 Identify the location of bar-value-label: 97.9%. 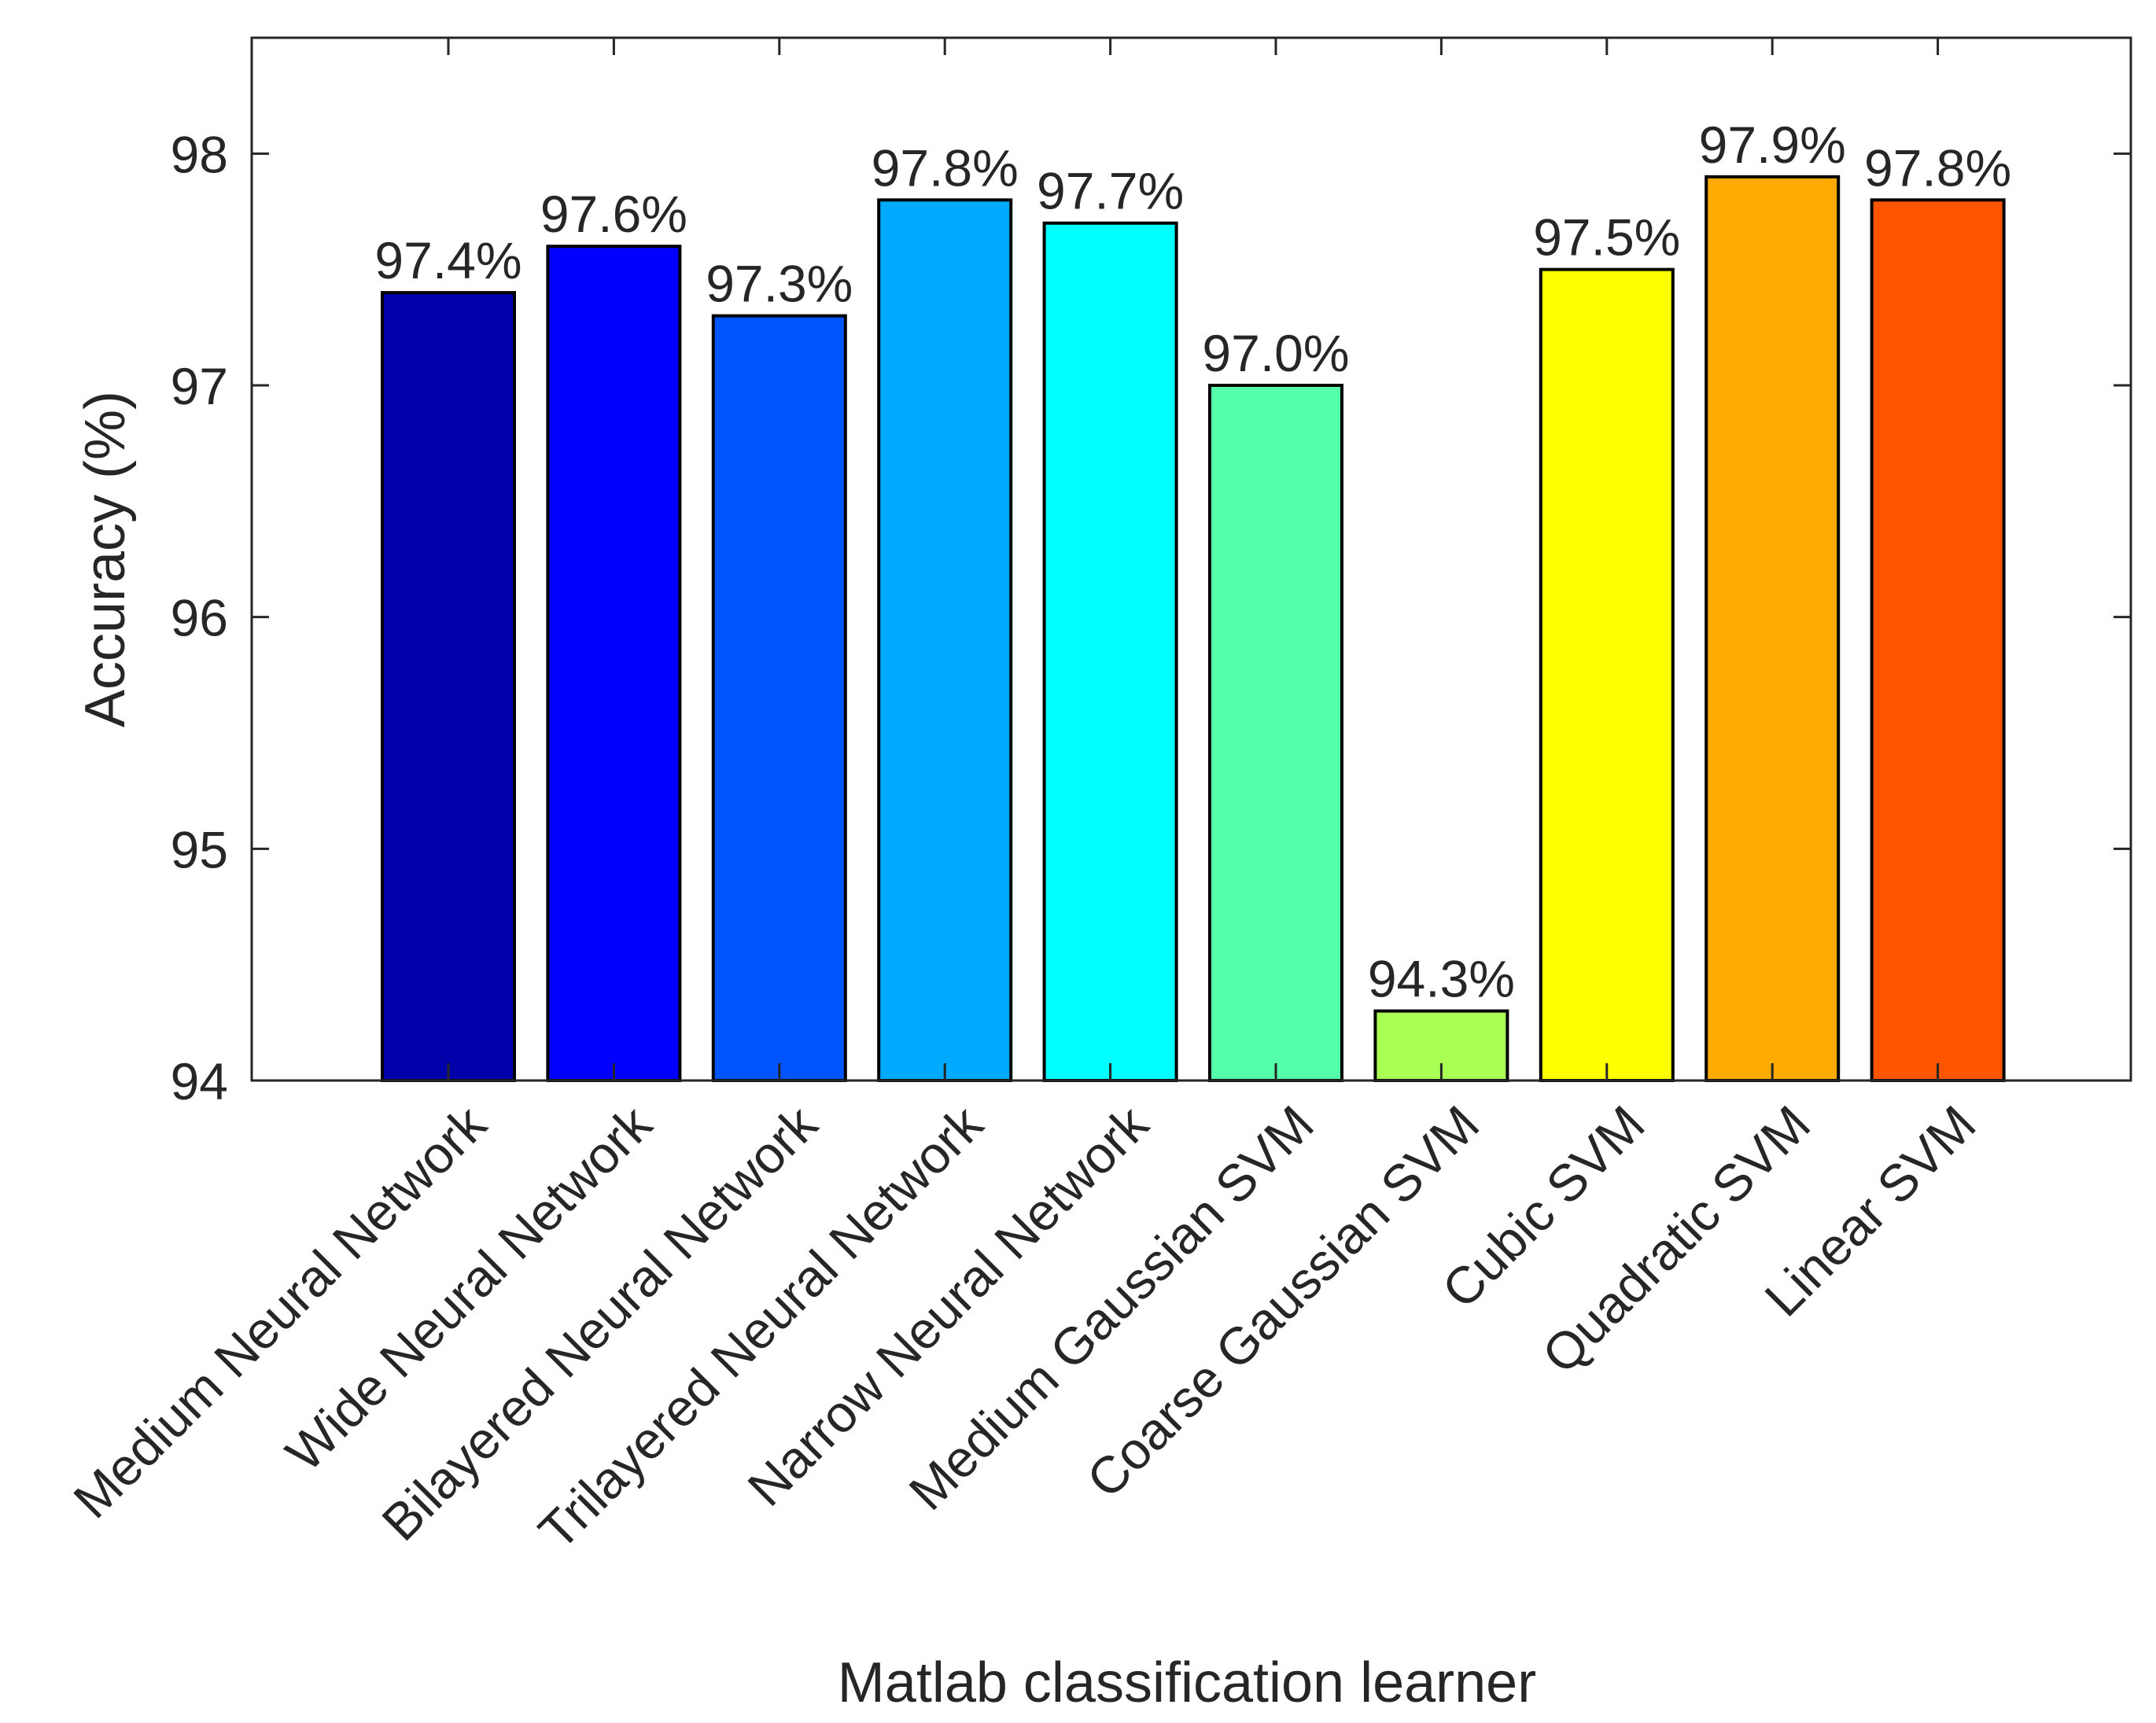
(1773, 145).